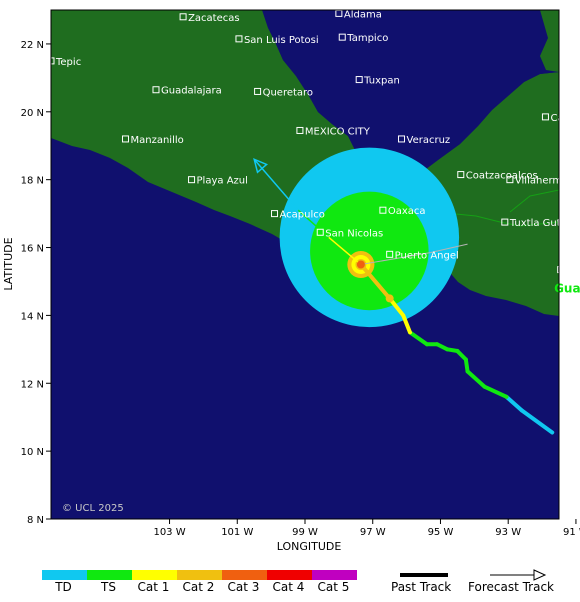 The width and height of the screenshot is (580, 602). I want to click on country-label: Guatemala, so click(567, 288).